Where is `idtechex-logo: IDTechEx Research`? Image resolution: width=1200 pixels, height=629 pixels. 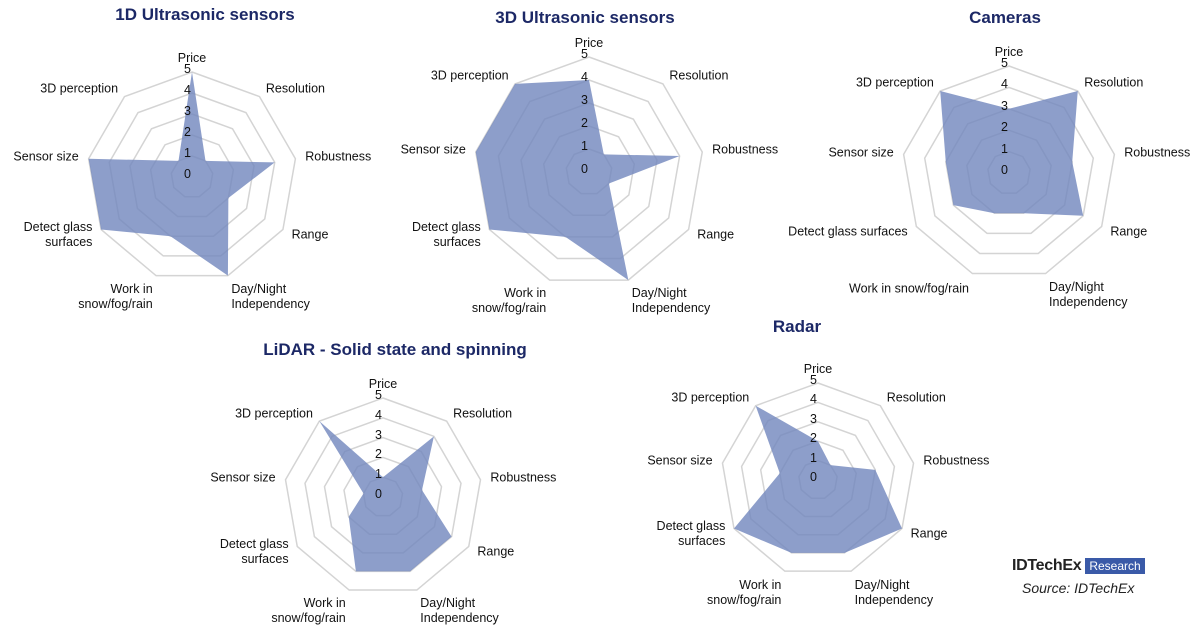
idtechex-logo: IDTechEx Research is located at coordinates (1078, 566).